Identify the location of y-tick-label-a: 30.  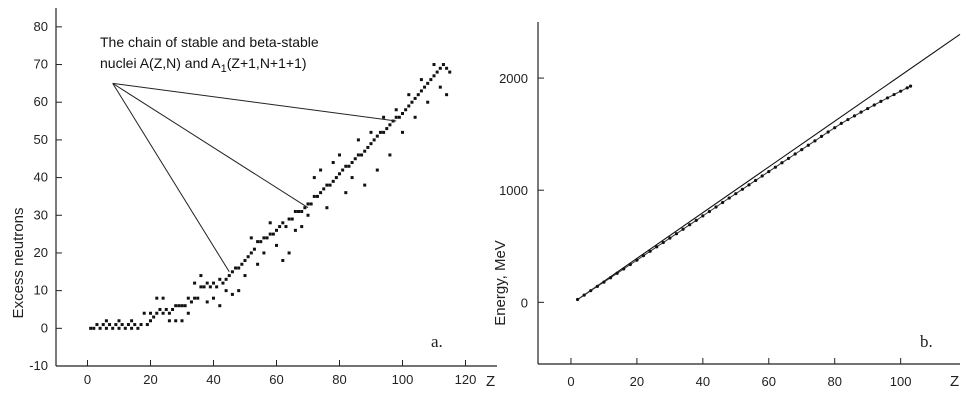
(41, 214).